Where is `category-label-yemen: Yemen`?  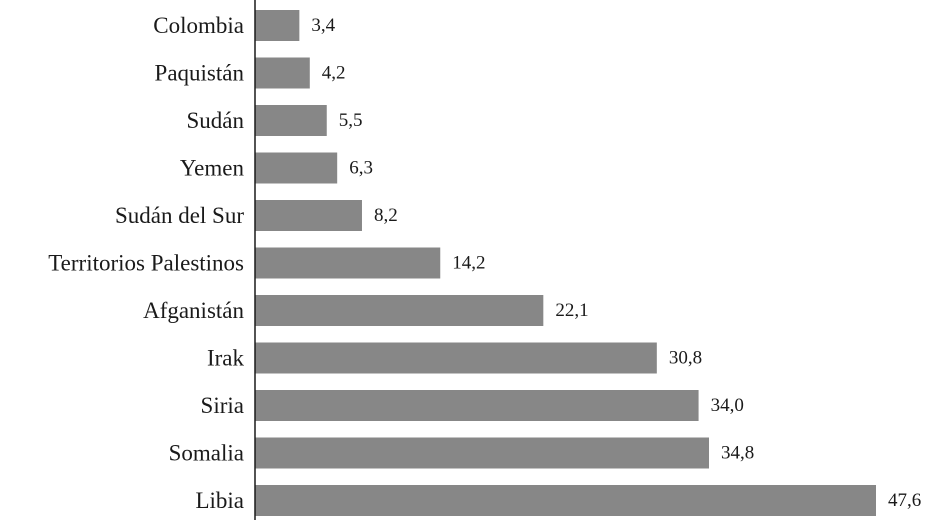 category-label-yemen: Yemen is located at coordinates (212, 168).